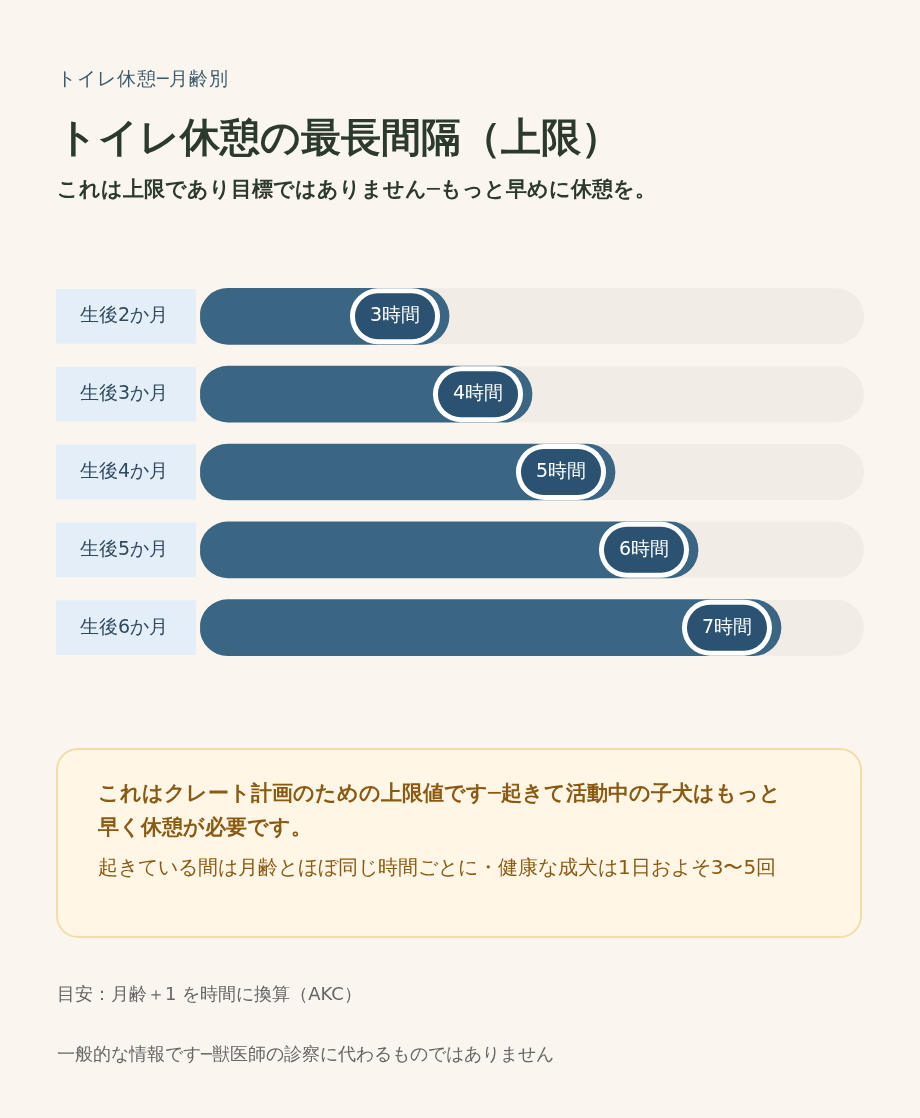  I want to click on data-label: 6時間, so click(644, 547).